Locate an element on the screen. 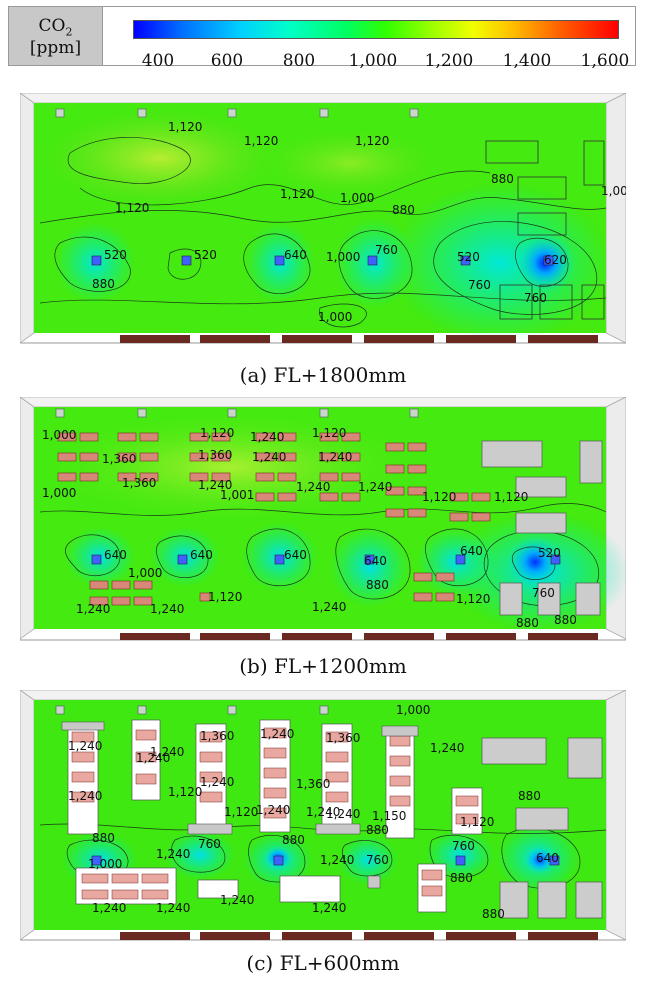  panel-c-caption: (c) FL+600mm is located at coordinates (323, 963).